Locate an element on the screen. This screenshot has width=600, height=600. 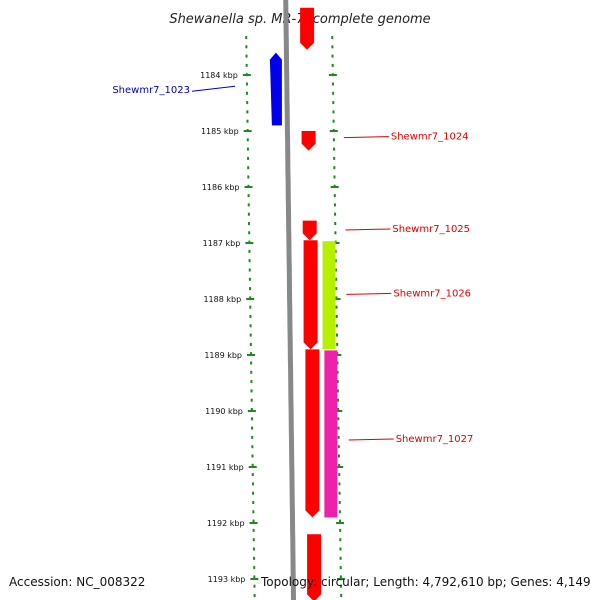
feature-bar is located at coordinates (329, 295).